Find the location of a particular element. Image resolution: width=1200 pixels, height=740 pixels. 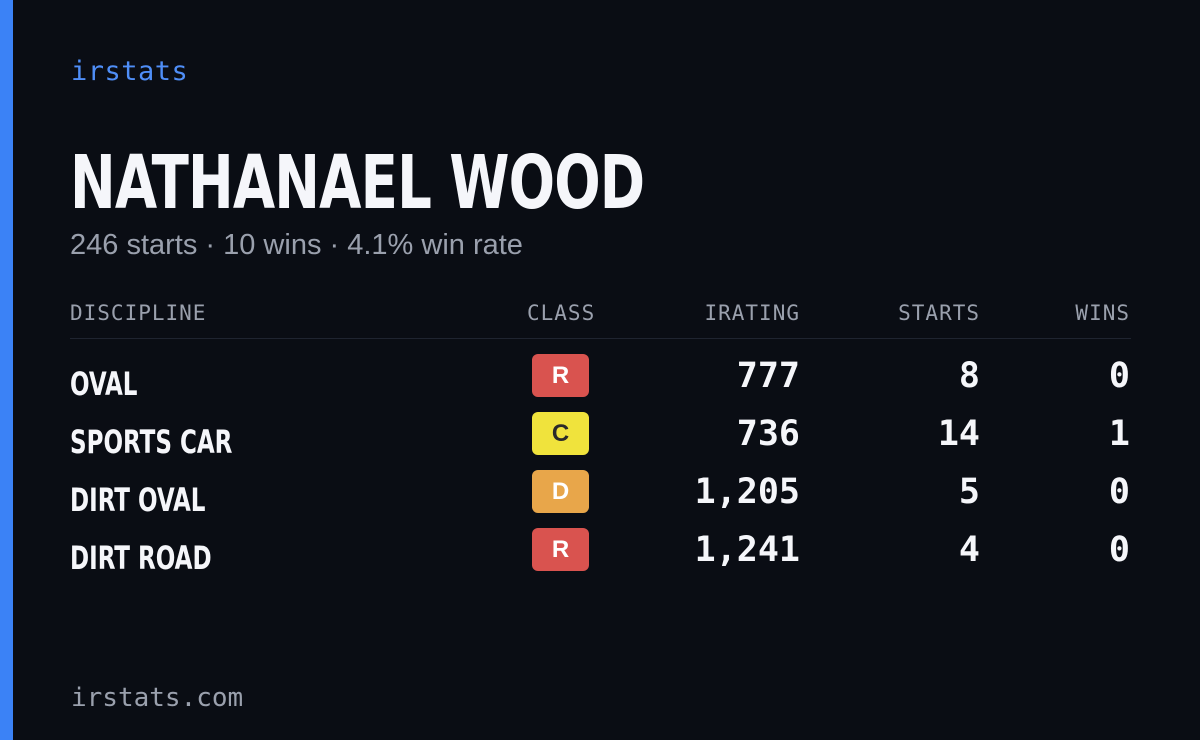

table-row: OVAL R 777 8 0 is located at coordinates (600, 379).